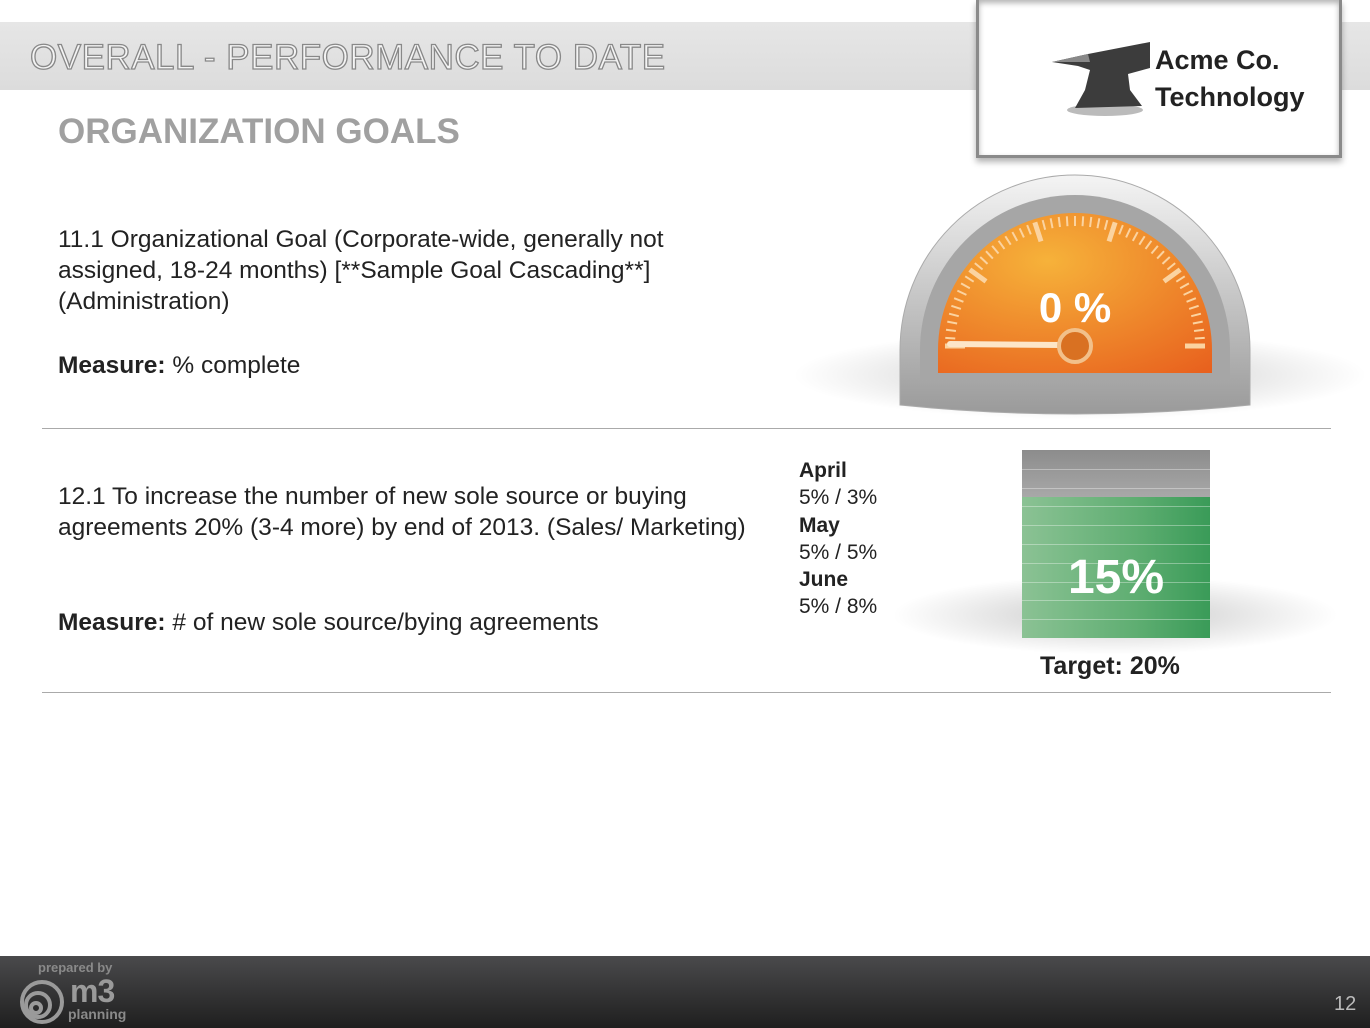  I want to click on goal-1-measure: Measure: % complete, so click(179, 366).